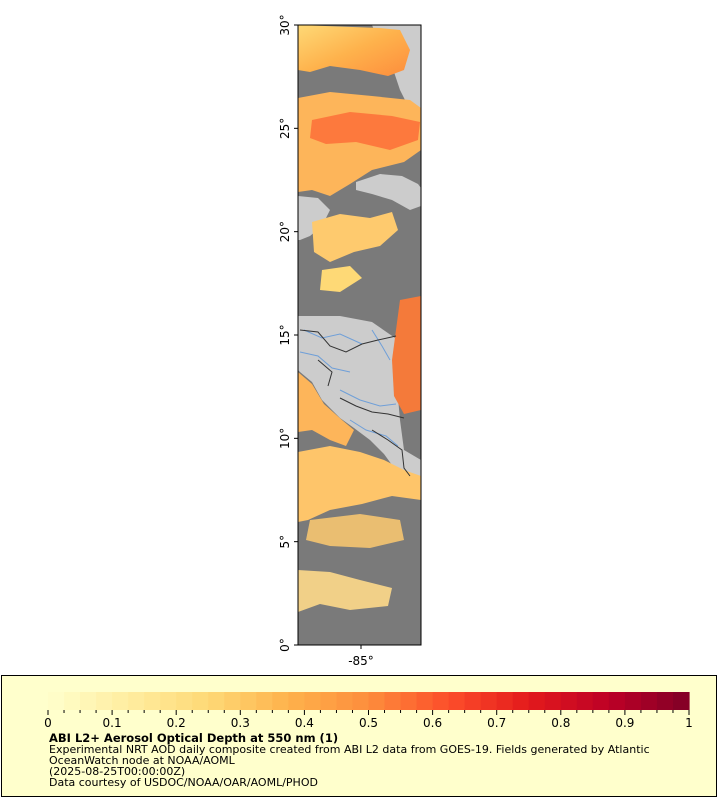  What do you see at coordinates (304, 723) in the screenshot?
I see `colorbar-tick-label: 0.4` at bounding box center [304, 723].